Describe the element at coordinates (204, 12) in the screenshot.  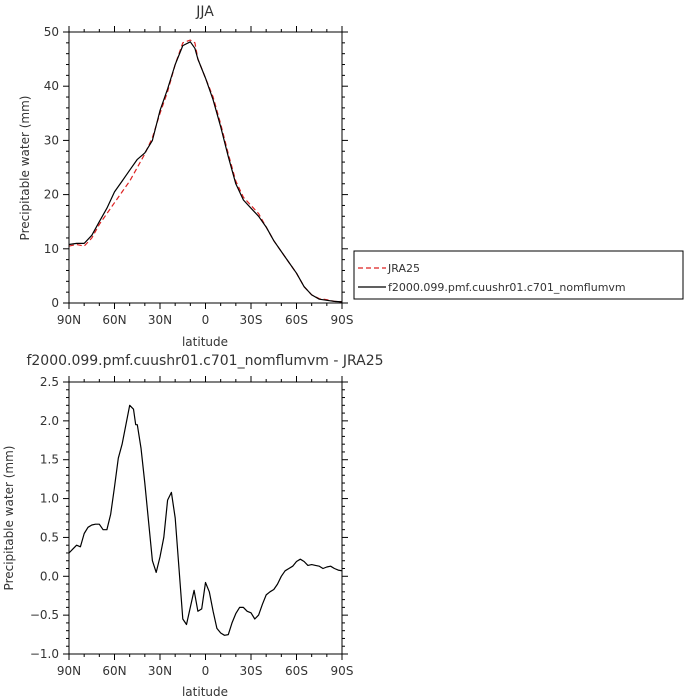
I see `chart-title: JJA` at that location.